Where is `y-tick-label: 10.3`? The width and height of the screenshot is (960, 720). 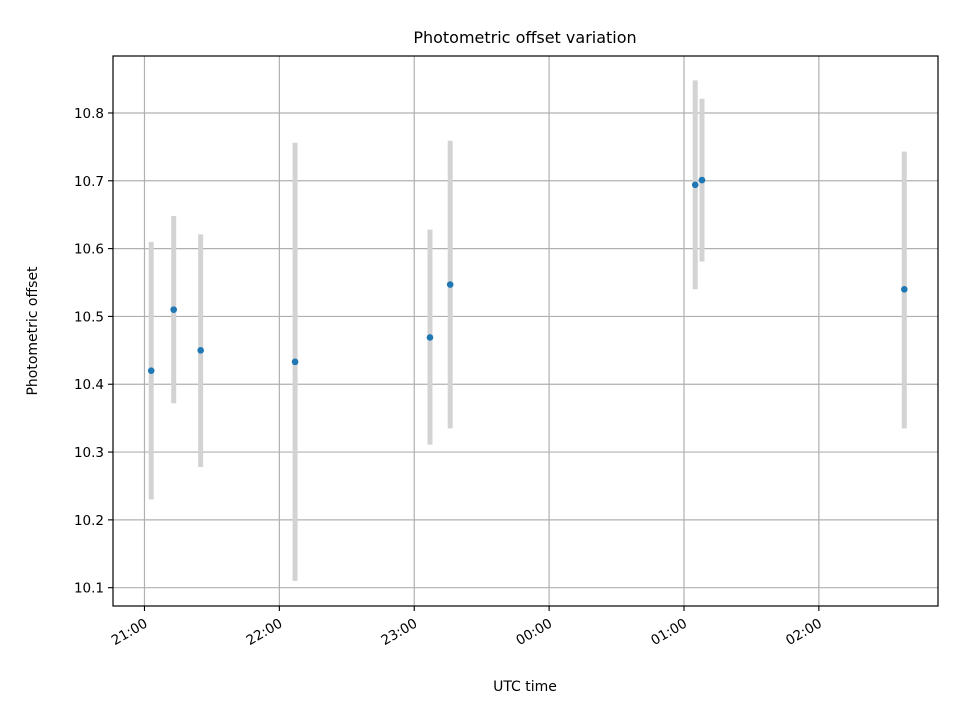 y-tick-label: 10.3 is located at coordinates (89, 453).